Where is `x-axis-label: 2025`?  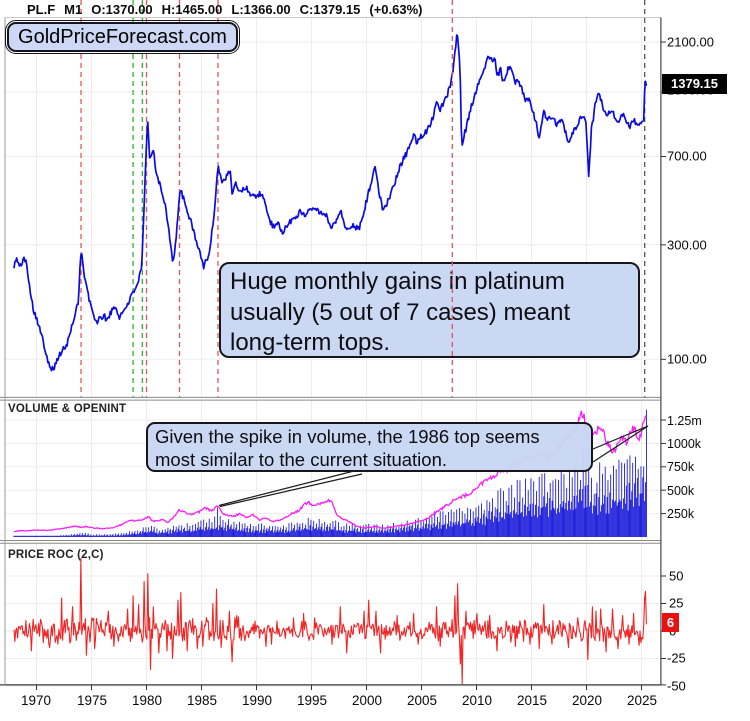
x-axis-label: 2025 is located at coordinates (642, 700).